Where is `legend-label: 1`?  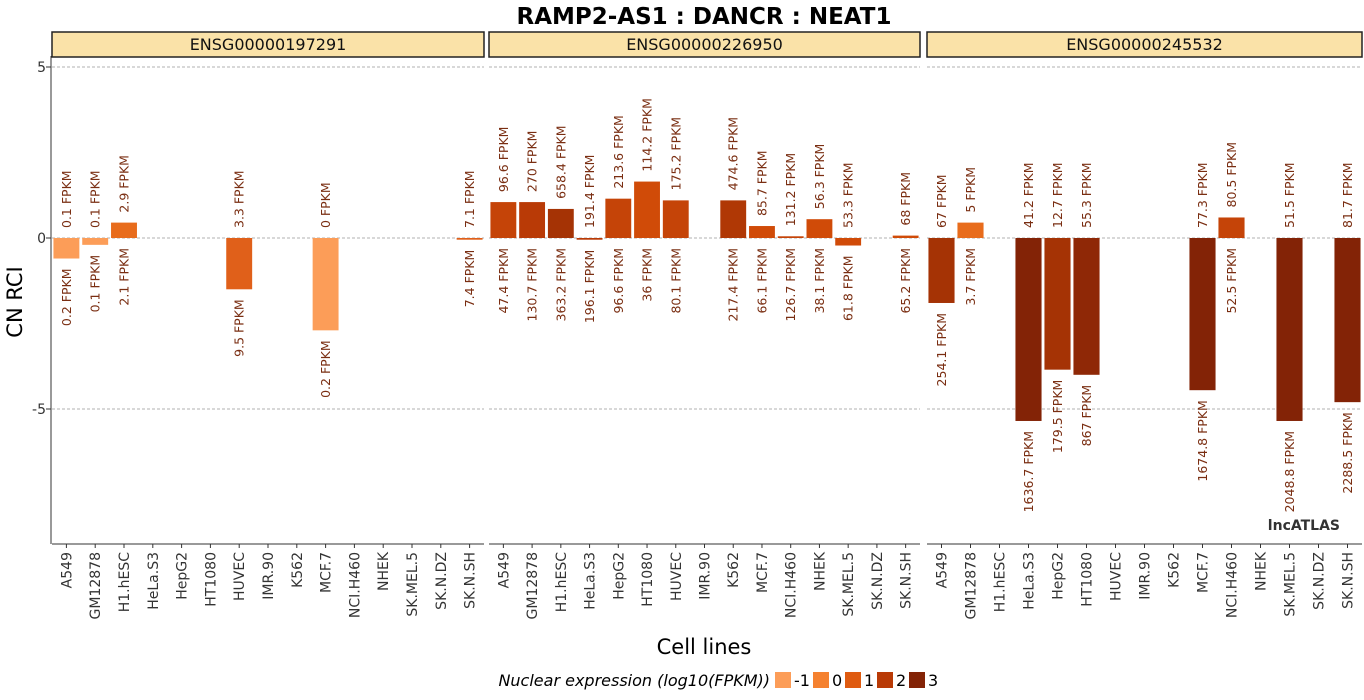 legend-label: 1 is located at coordinates (869, 680).